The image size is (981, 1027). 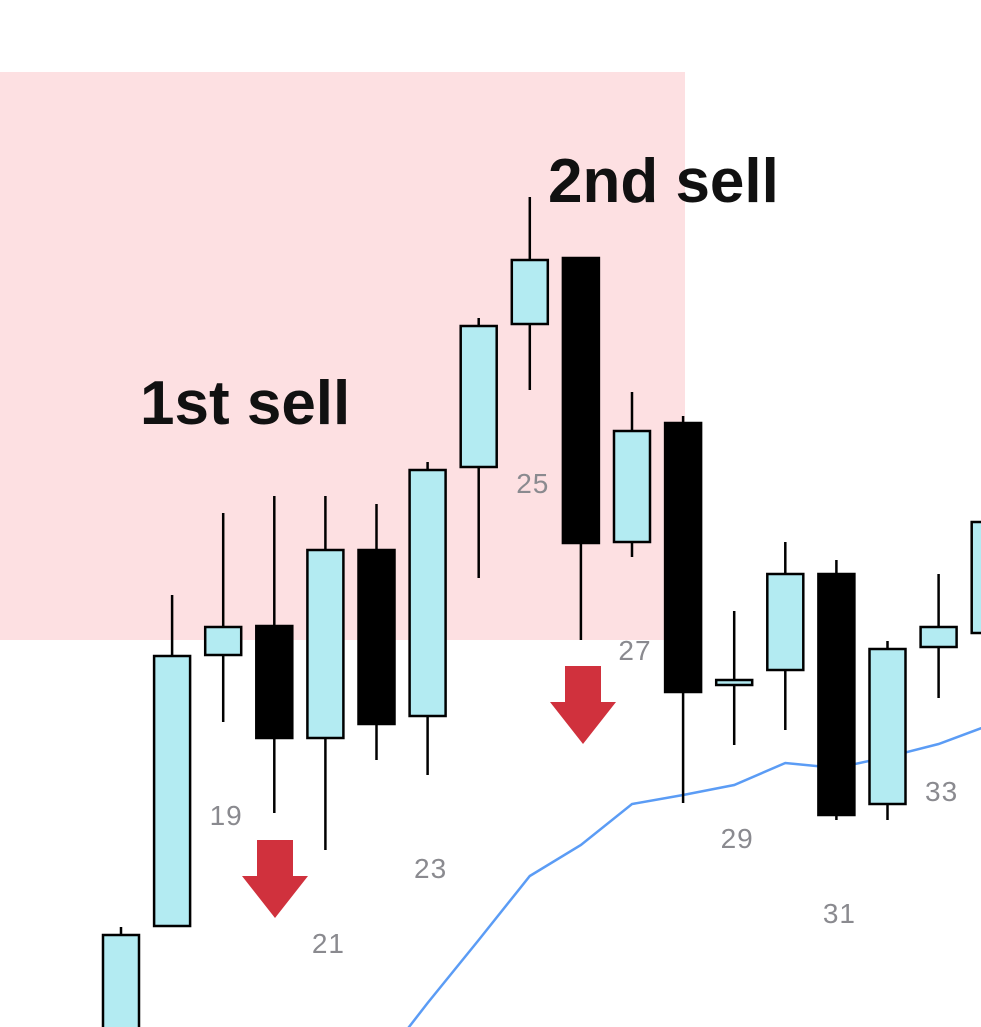 I want to click on candle-label: 33, so click(x=941, y=791).